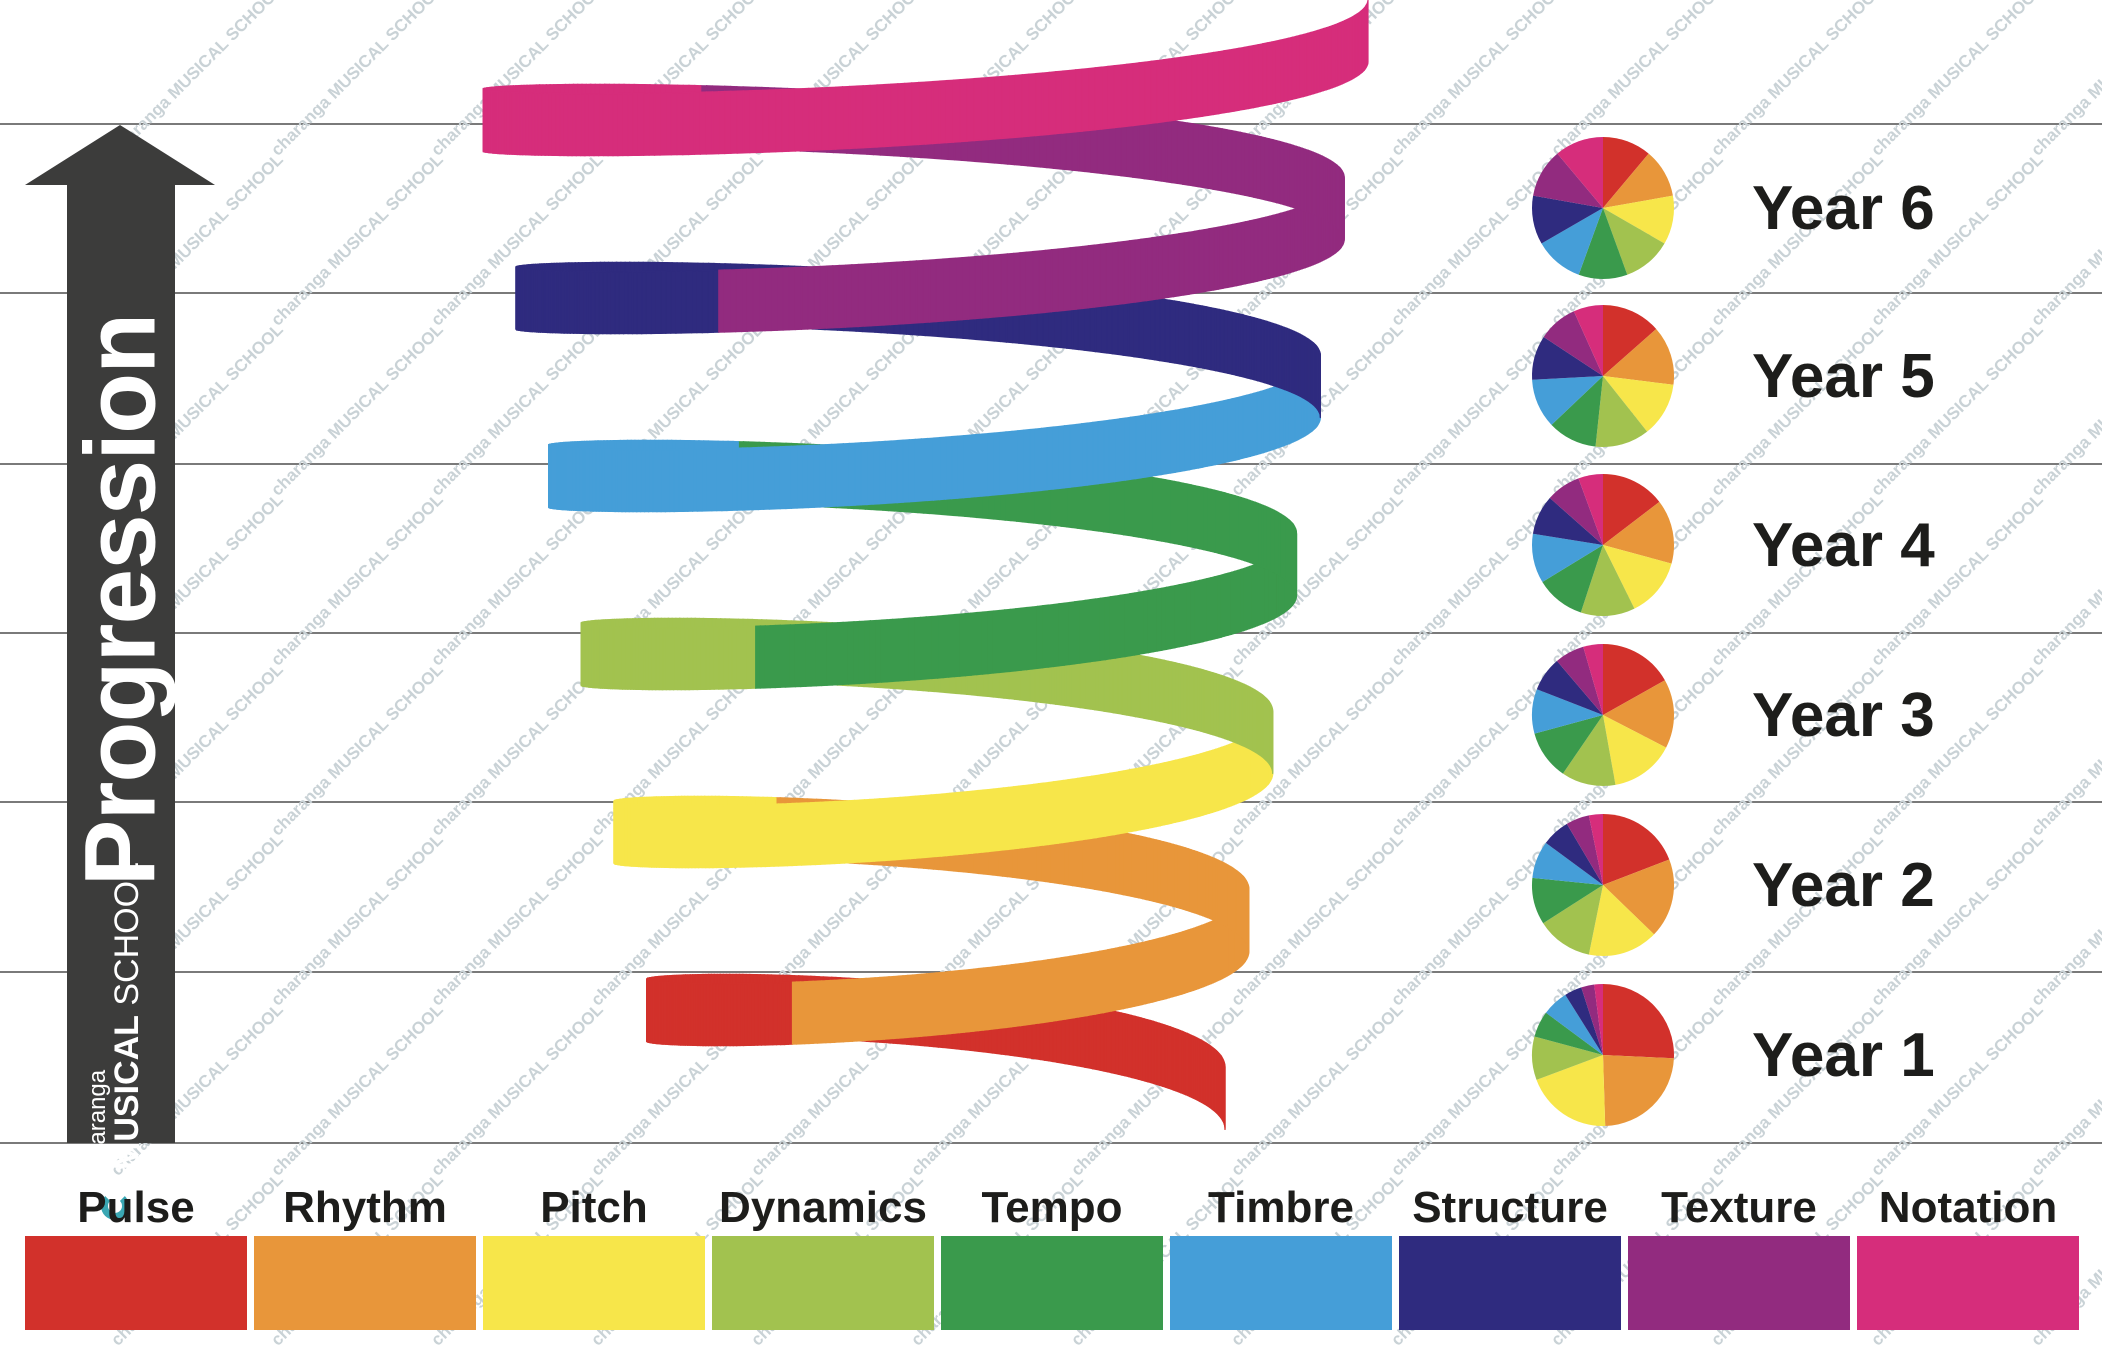 This screenshot has width=2102, height=1350. I want to click on legend-swatch, so click(823, 1283).